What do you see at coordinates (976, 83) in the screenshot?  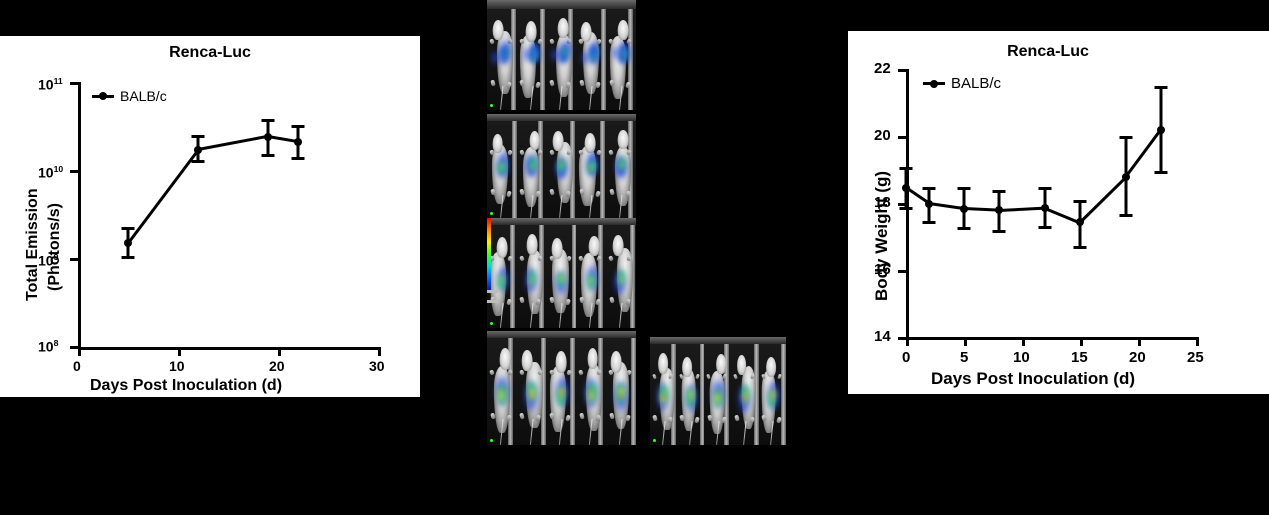 I see `panel-c-legend-label: BALB/c` at bounding box center [976, 83].